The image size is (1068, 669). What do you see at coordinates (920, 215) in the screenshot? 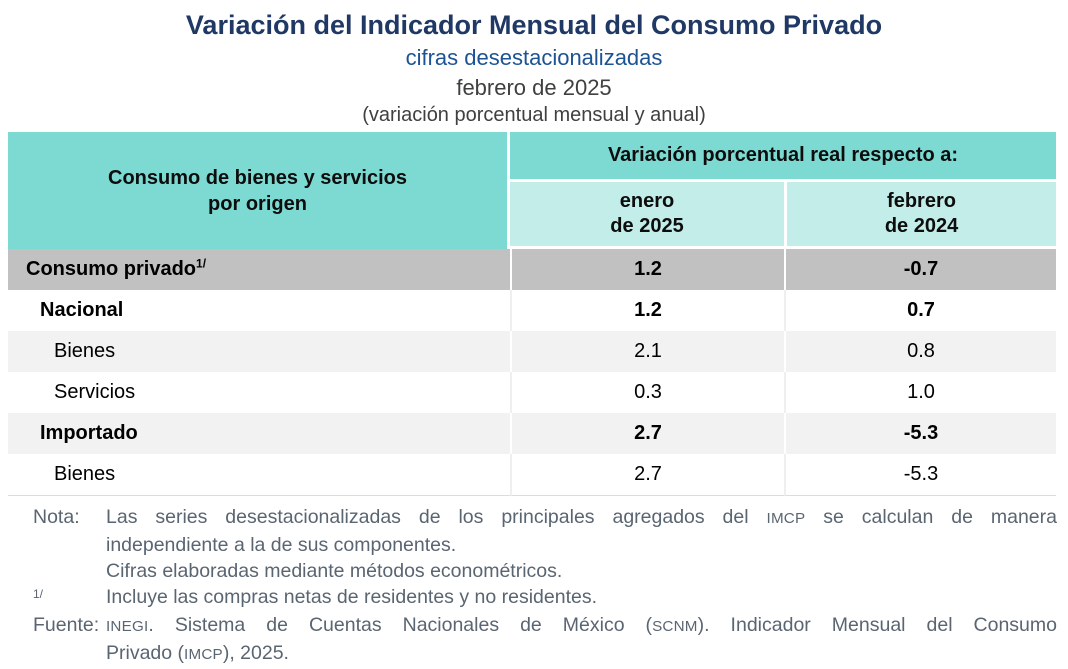
I see `column-header-febrero-2024: febrero de 2024` at bounding box center [920, 215].